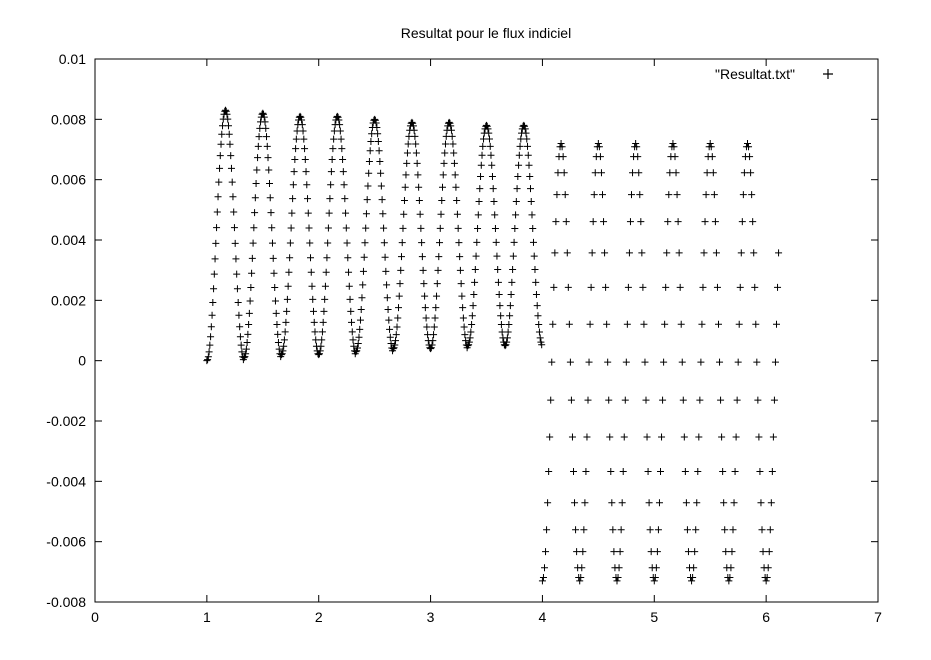  Describe the element at coordinates (654, 617) in the screenshot. I see `x-tick-label: 5` at that location.